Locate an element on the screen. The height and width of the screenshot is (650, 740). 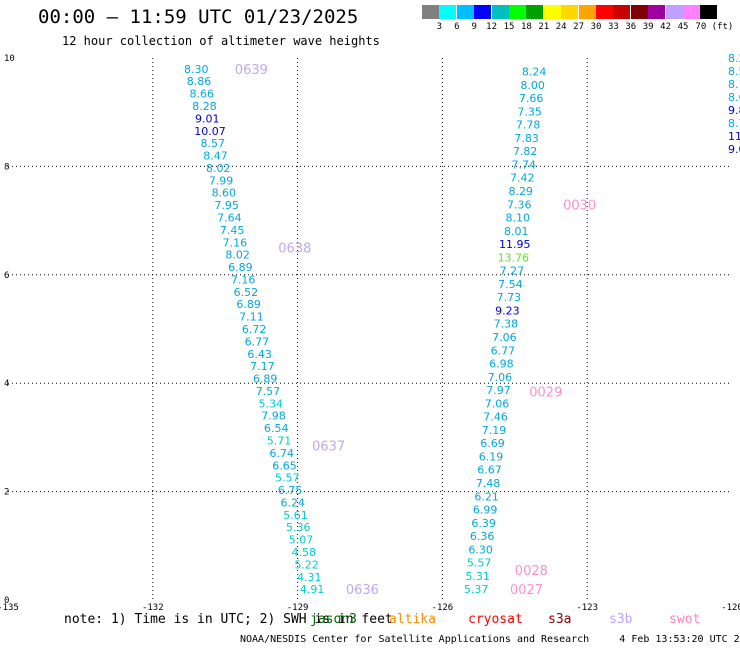
edge-wave-height-value: 8.24 is located at coordinates (734, 58).